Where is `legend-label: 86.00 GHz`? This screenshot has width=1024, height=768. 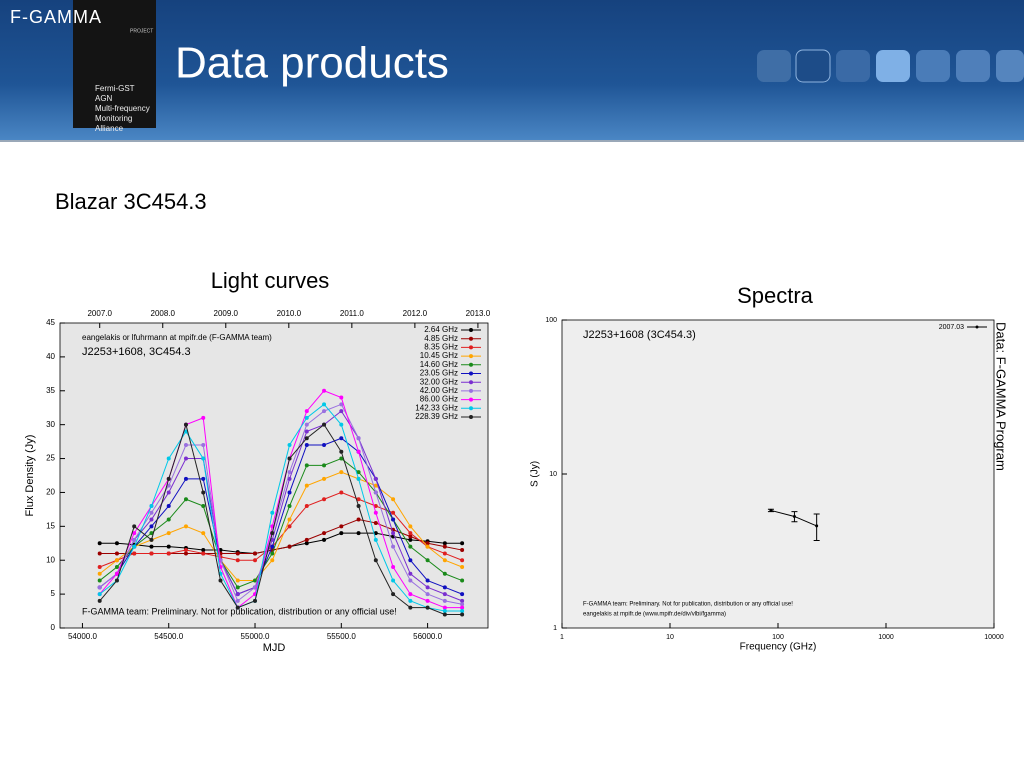 legend-label: 86.00 GHz is located at coordinates (439, 399).